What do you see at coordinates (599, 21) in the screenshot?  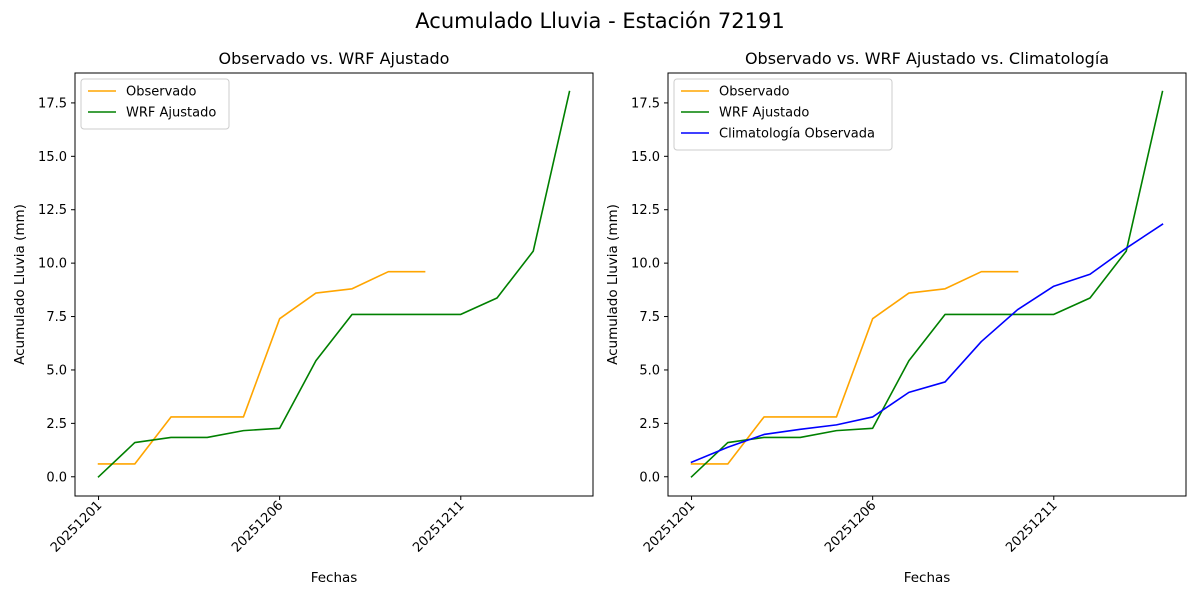 I see `figure-suptitle: Acumulado Lluvia - Estación 72191` at bounding box center [599, 21].